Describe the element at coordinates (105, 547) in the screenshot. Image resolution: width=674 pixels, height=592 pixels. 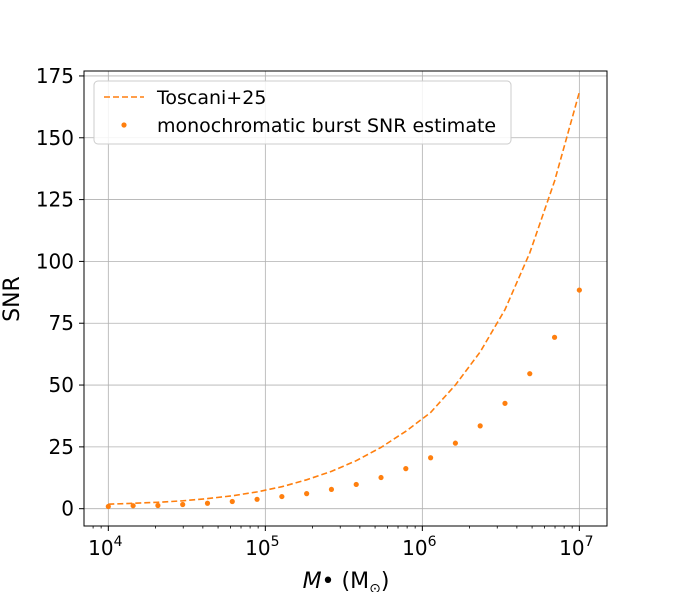
I see `x-tick-label: 10⁴` at that location.